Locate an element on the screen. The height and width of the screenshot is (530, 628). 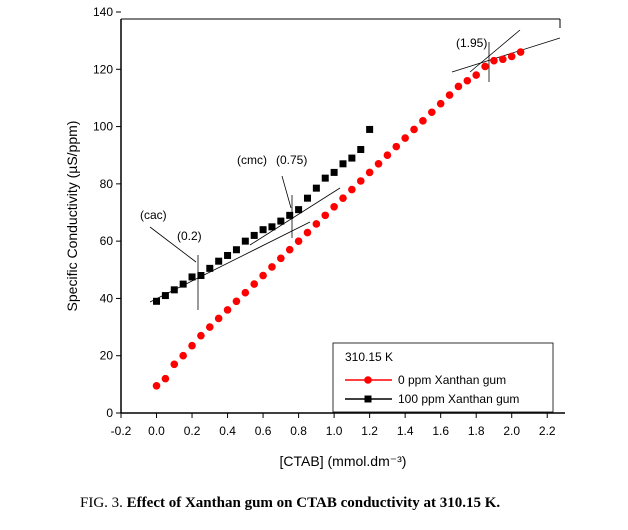
x-tick-label: 2.0 is located at coordinates (511, 431).